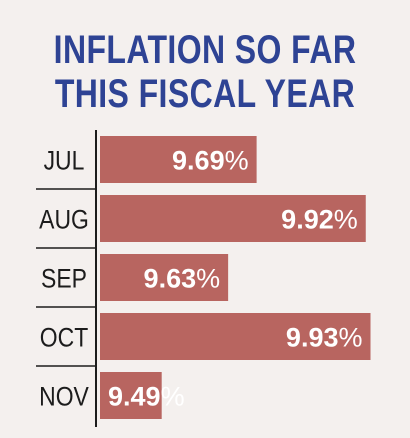 The width and height of the screenshot is (410, 438). What do you see at coordinates (64, 338) in the screenshot?
I see `category-label-oct: OCT` at bounding box center [64, 338].